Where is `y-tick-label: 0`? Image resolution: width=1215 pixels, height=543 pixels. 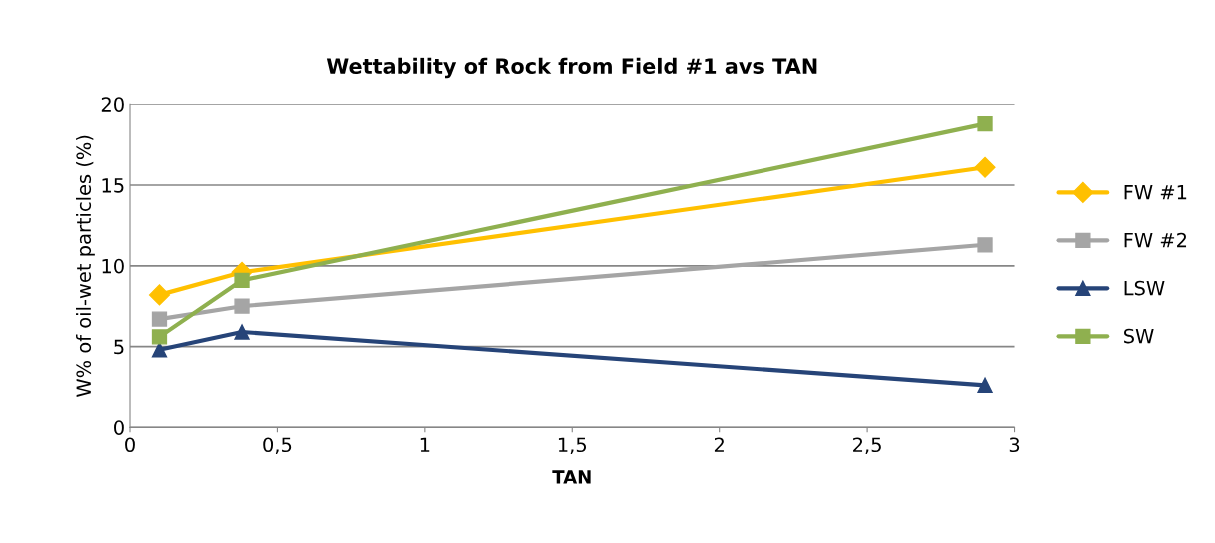 y-tick-label: 0 is located at coordinates (119, 427).